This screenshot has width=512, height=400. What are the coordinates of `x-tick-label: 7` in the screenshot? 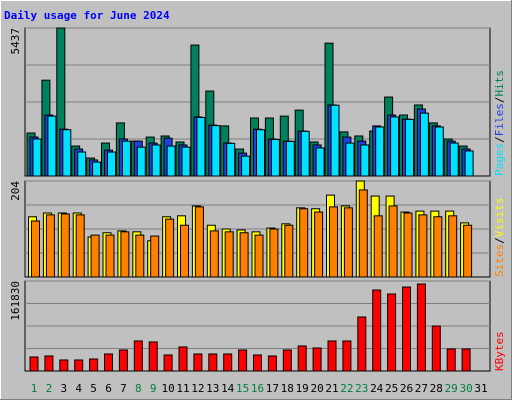 It's located at (123, 388).